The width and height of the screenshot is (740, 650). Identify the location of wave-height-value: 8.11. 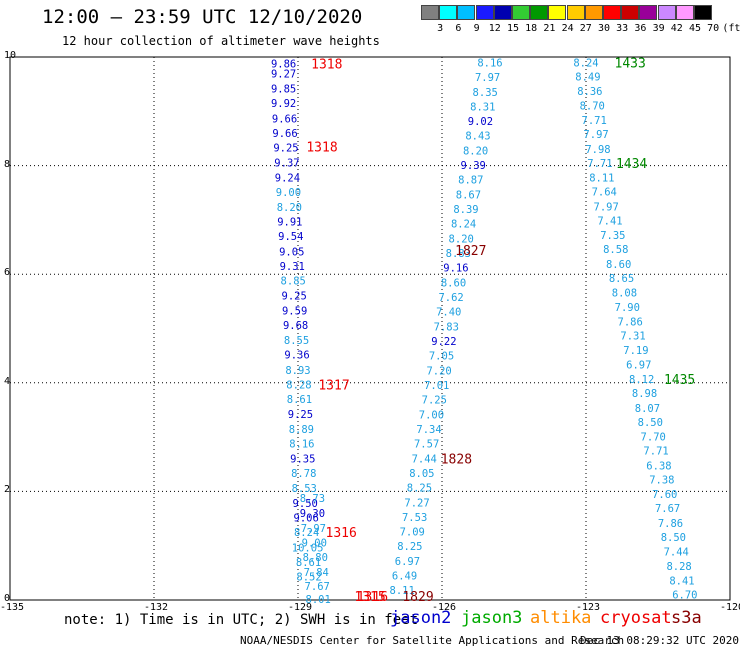
(402, 591).